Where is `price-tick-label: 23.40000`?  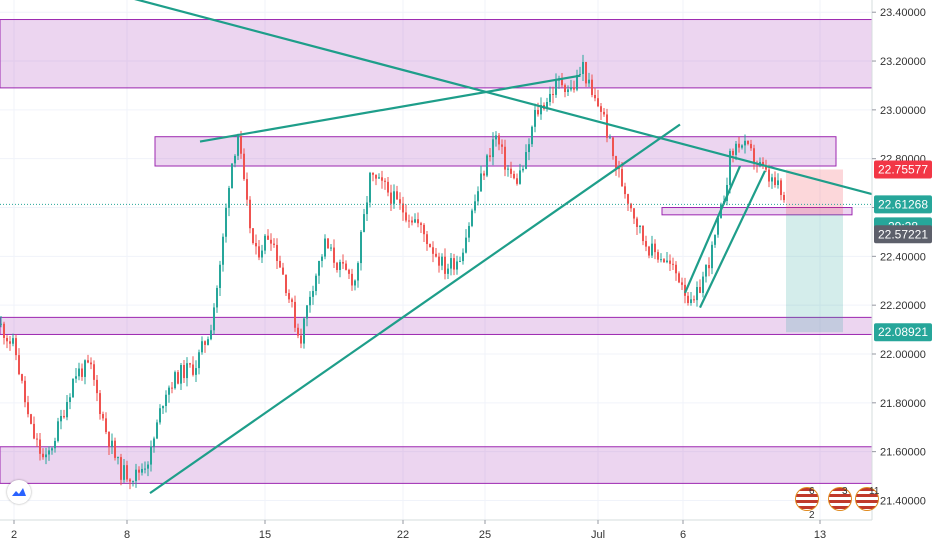 price-tick-label: 23.40000 is located at coordinates (903, 13).